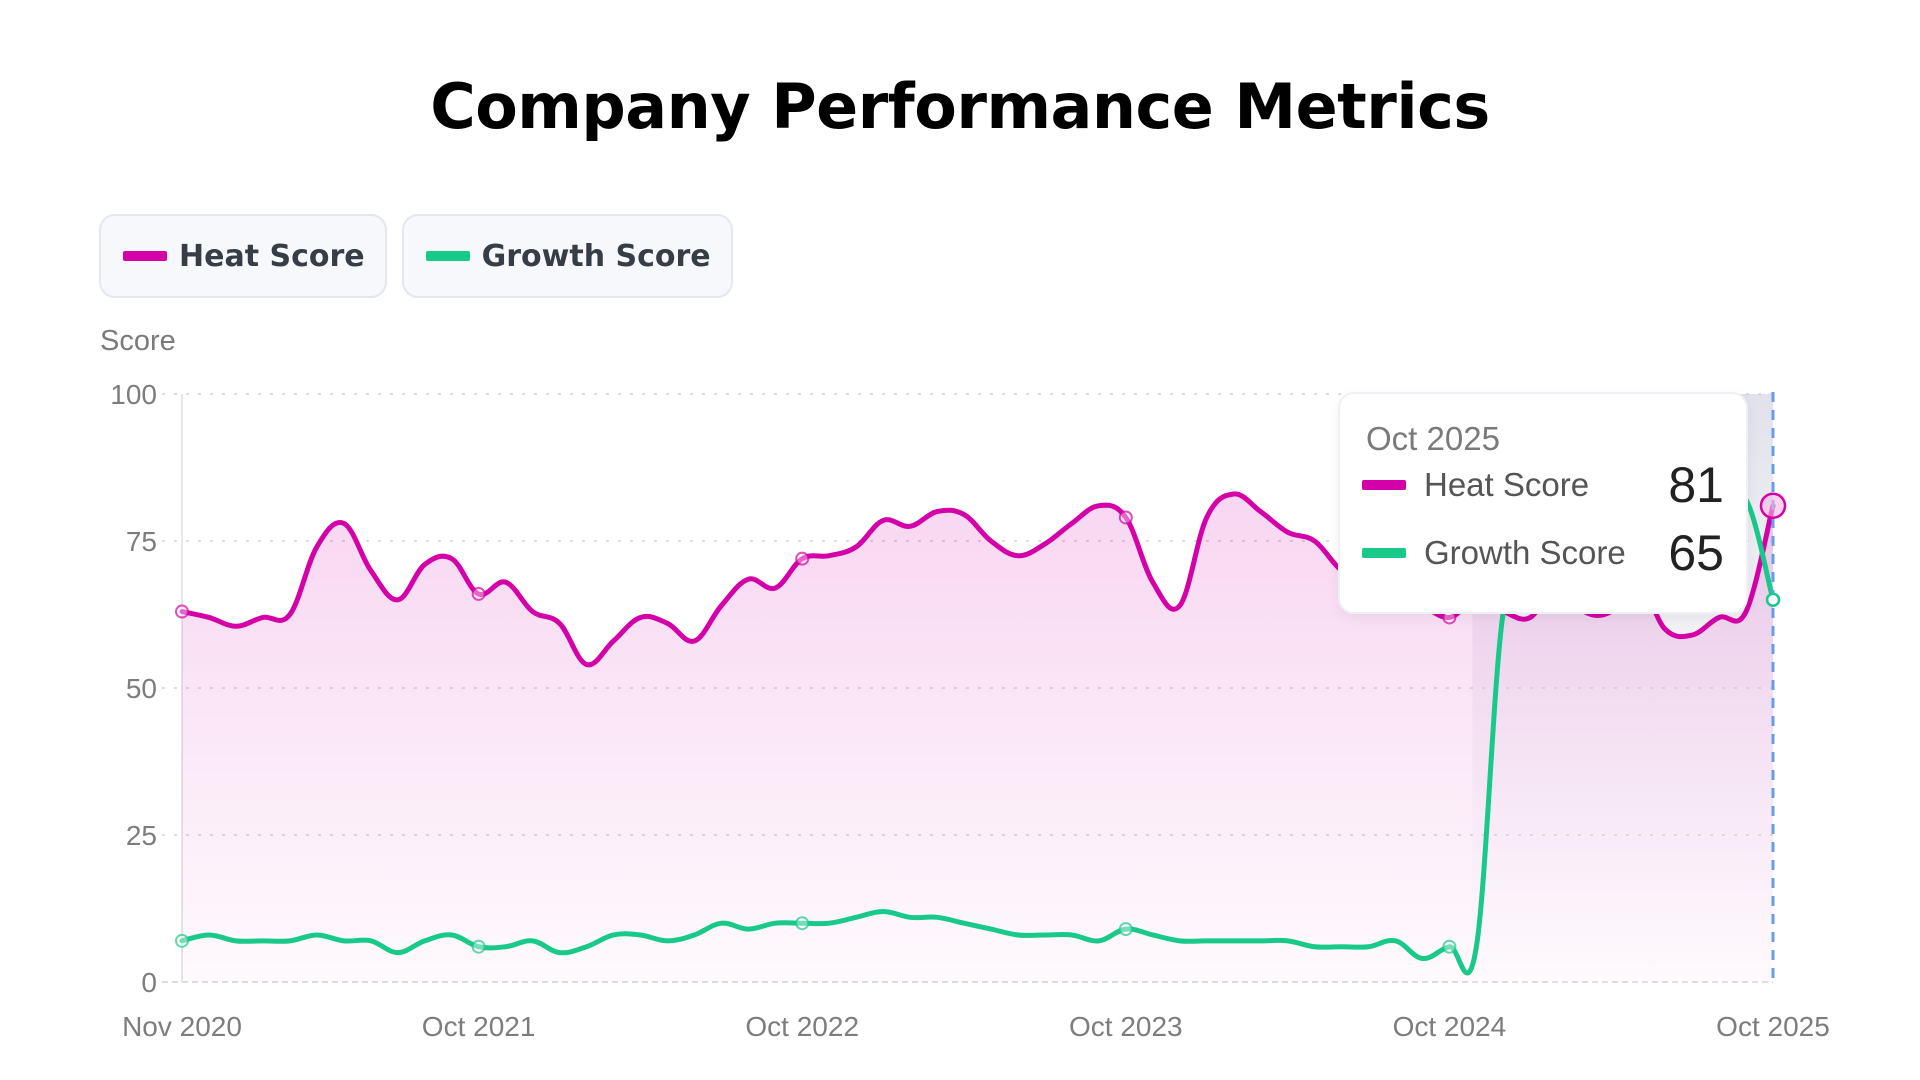 Image resolution: width=1920 pixels, height=1080 pixels. Describe the element at coordinates (141, 835) in the screenshot. I see `y-tick-label: 25` at that location.